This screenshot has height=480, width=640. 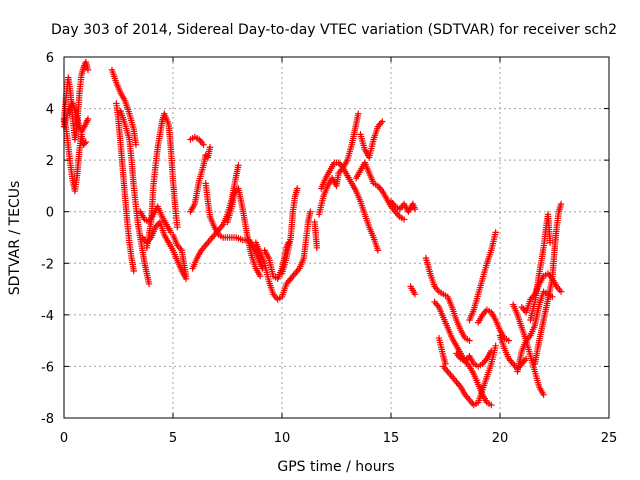 What do you see at coordinates (47, 367) in the screenshot?
I see `y-tick-label: -6` at bounding box center [47, 367].